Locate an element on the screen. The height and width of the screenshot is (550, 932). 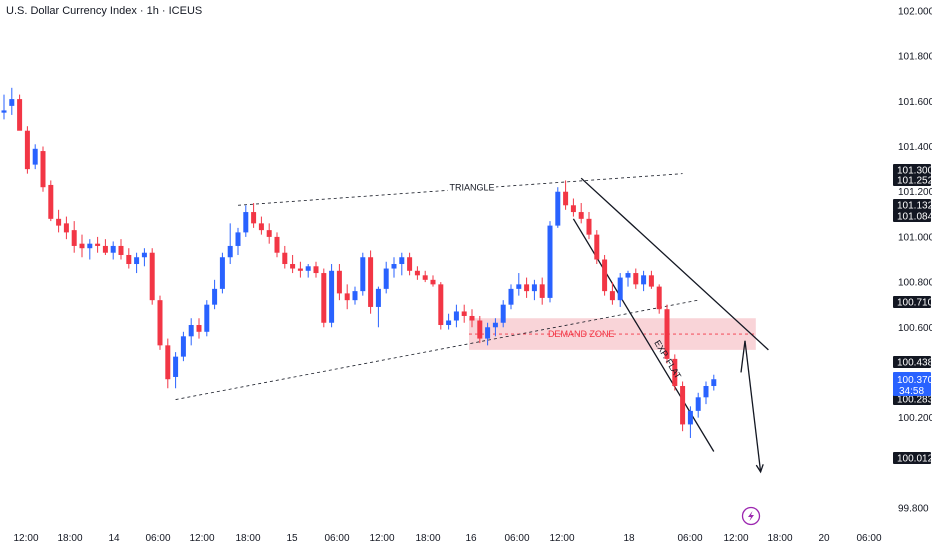
x-tick-label: 16 is located at coordinates (471, 538).